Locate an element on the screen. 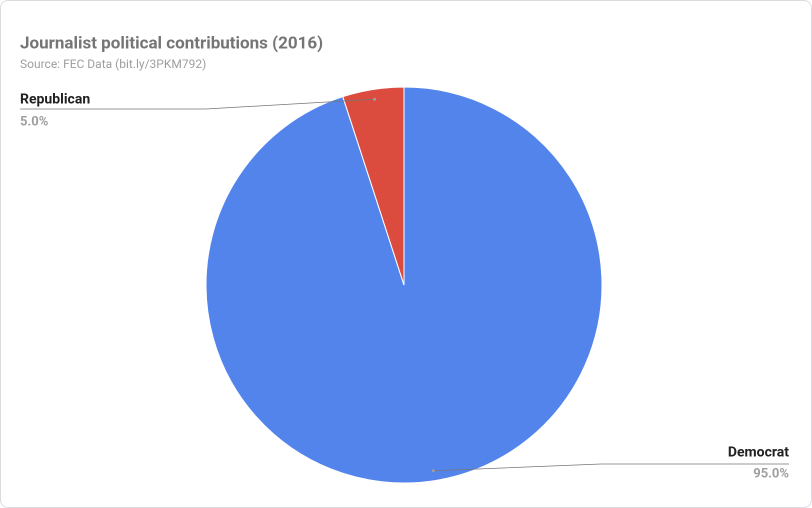 Image resolution: width=812 pixels, height=508 pixels. slice-value-label: 5.0% is located at coordinates (34, 121).